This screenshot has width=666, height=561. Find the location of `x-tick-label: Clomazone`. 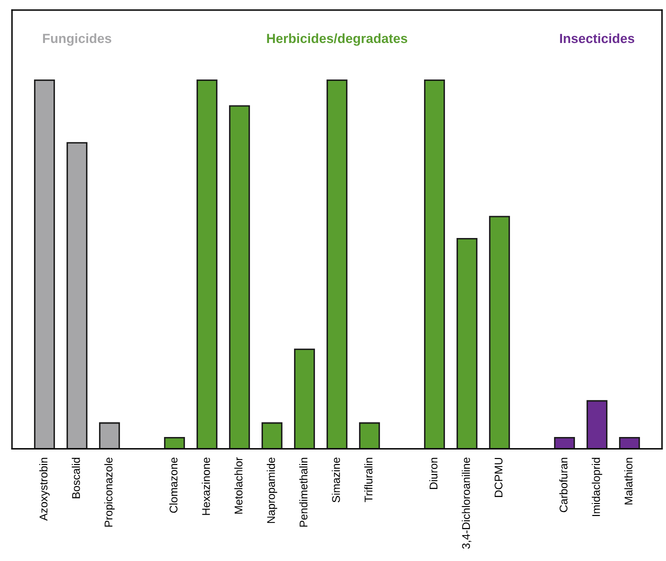

x-tick-label: Clomazone is located at coordinates (173, 485).